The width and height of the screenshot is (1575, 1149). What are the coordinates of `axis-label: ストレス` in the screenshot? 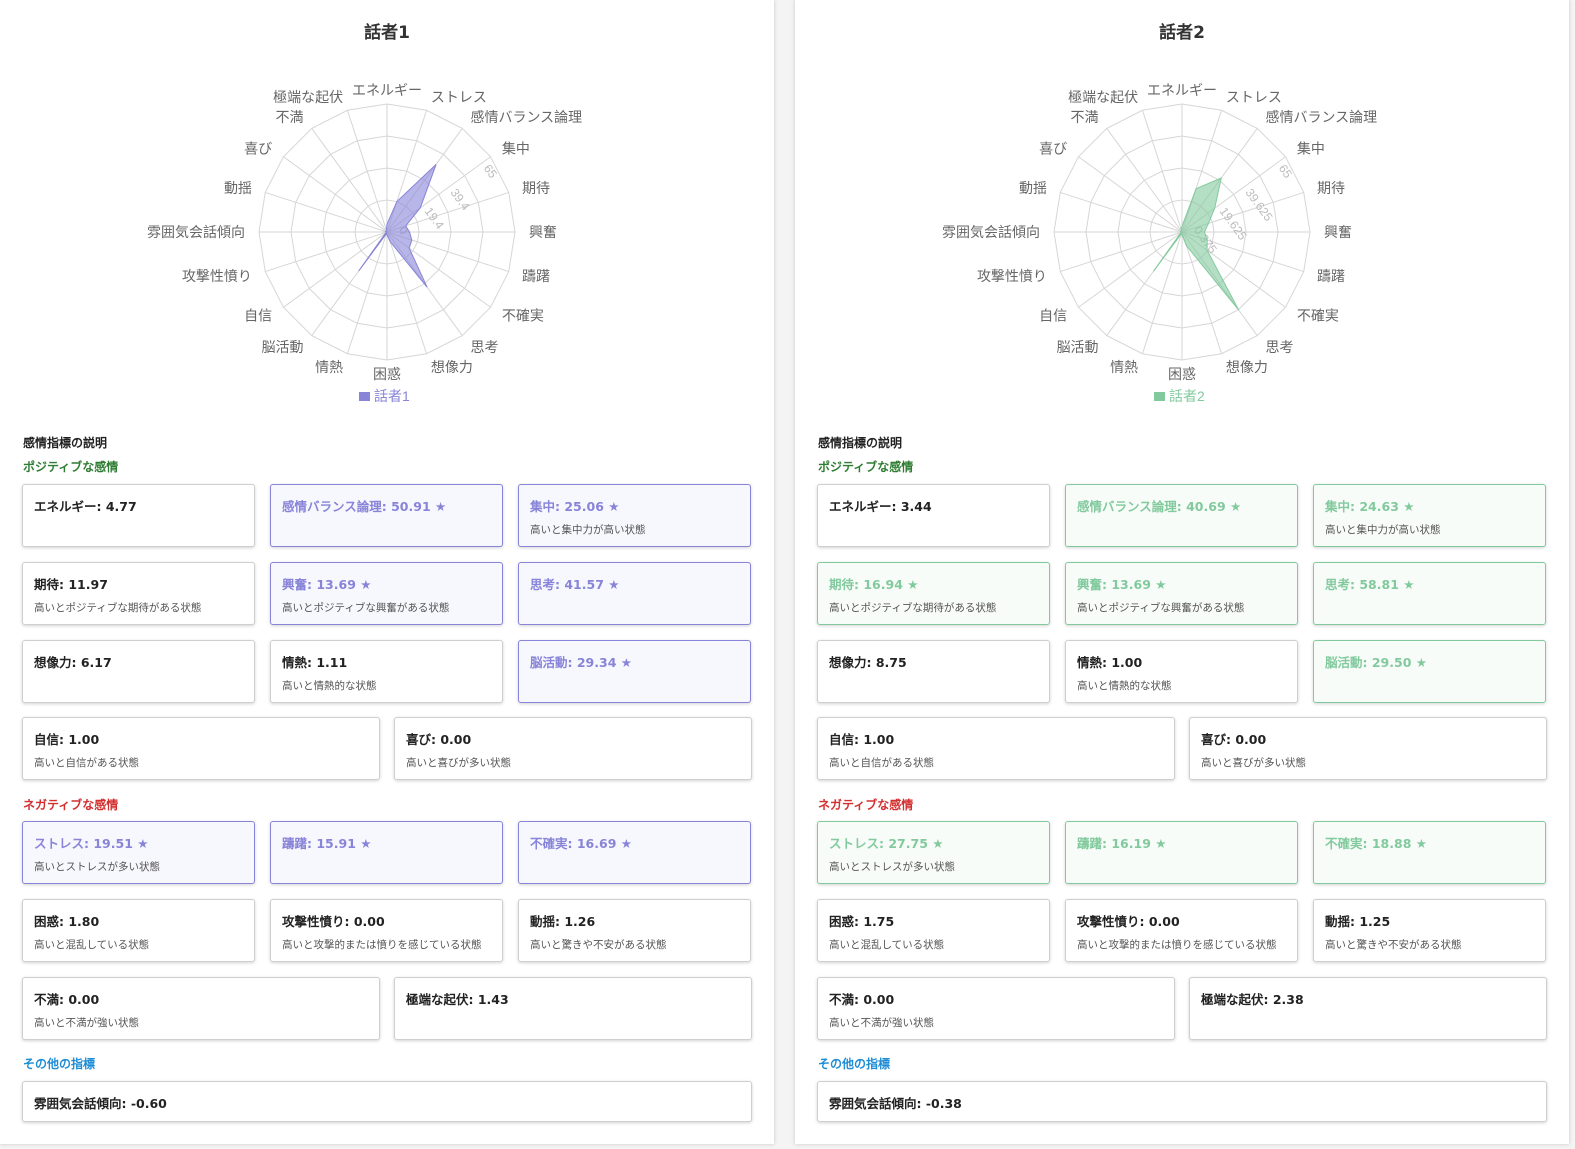 It's located at (459, 97).